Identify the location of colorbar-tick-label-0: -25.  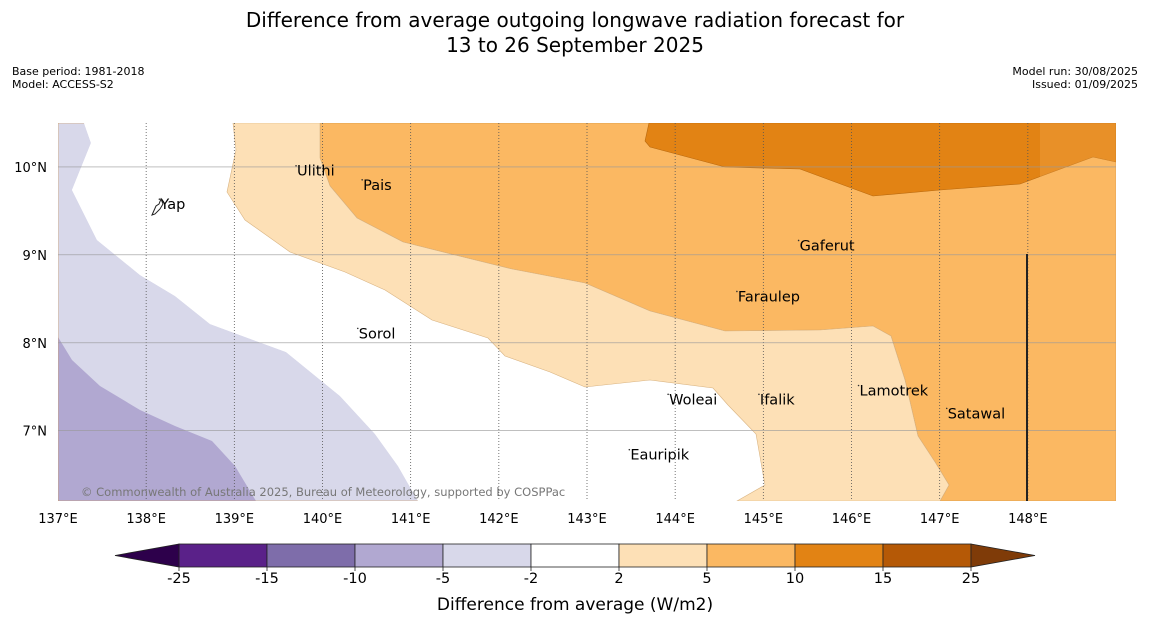
(179, 579).